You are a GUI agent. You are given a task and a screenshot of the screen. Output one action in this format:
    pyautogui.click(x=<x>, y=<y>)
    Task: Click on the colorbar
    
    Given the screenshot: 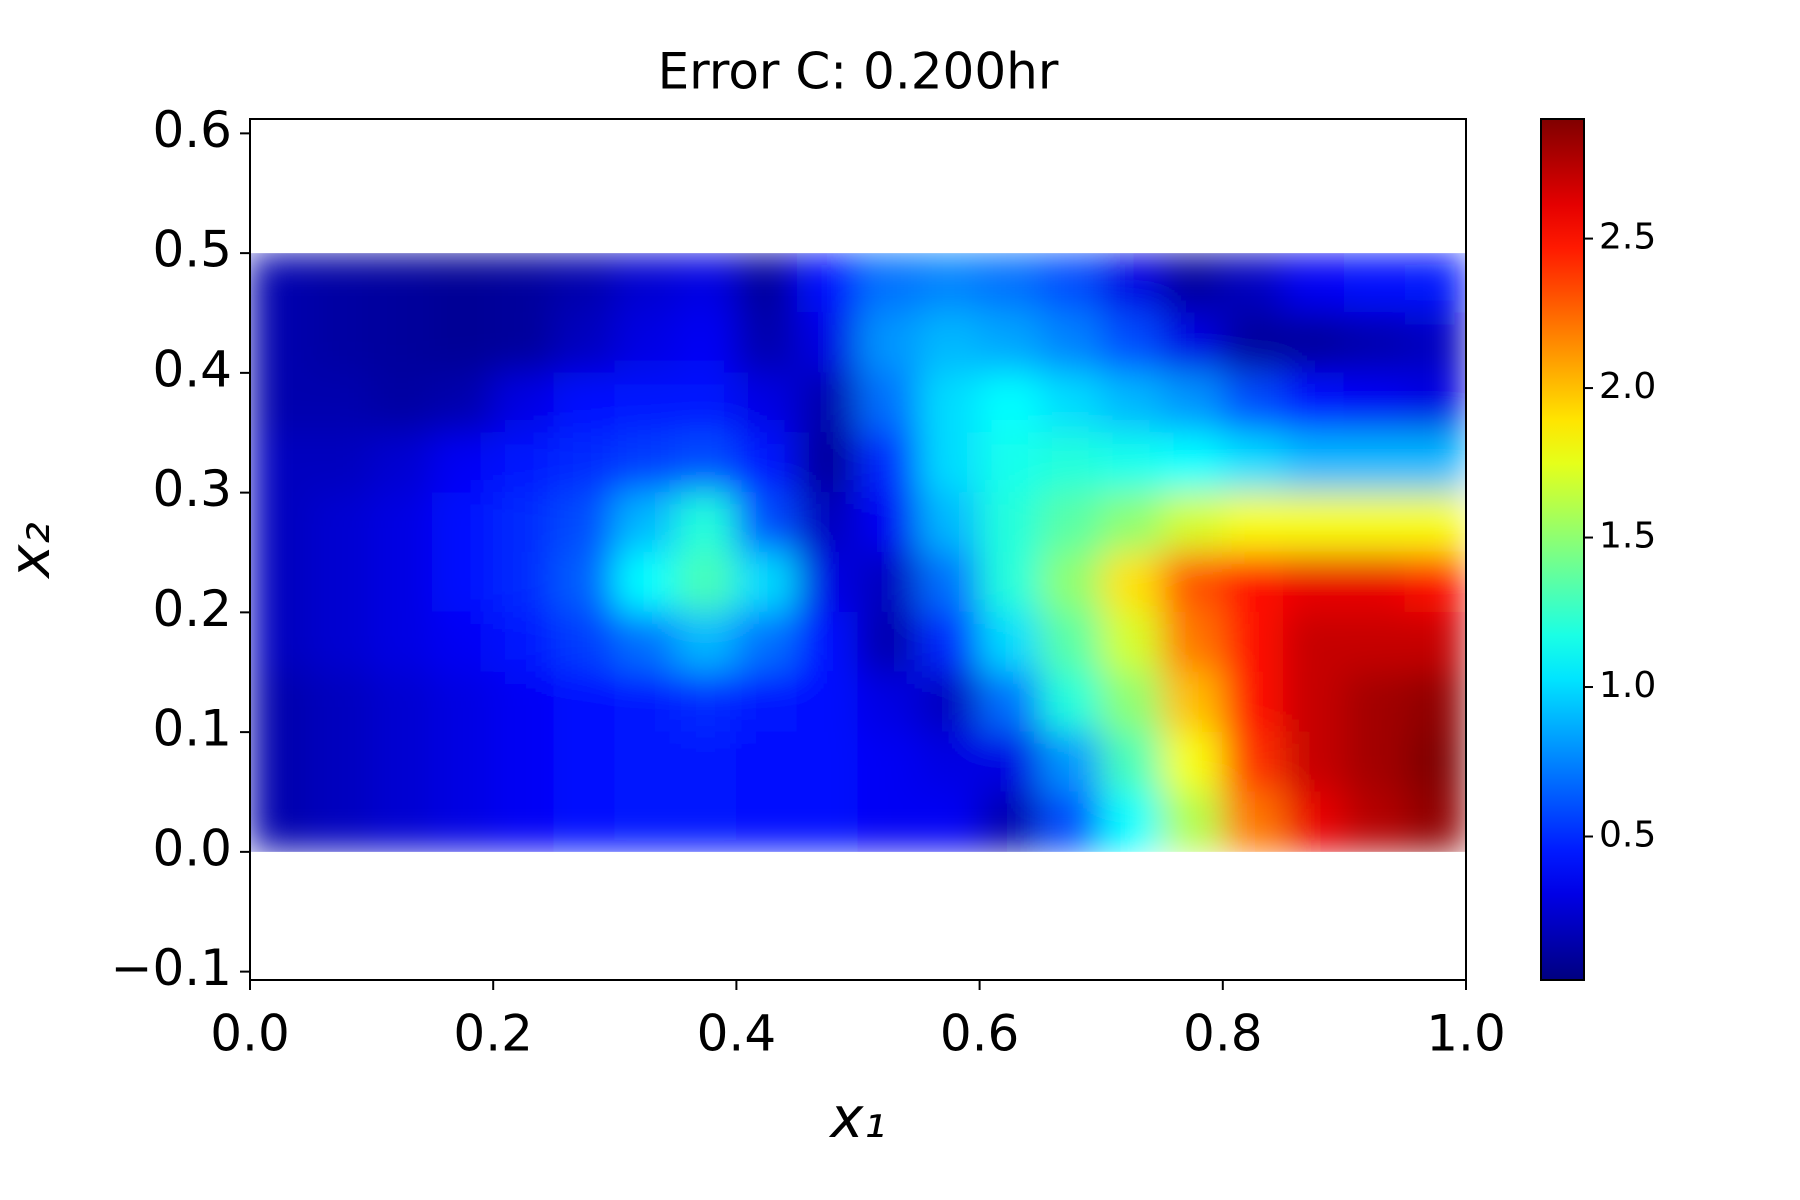 What is the action you would take?
    pyautogui.click(x=1562, y=549)
    